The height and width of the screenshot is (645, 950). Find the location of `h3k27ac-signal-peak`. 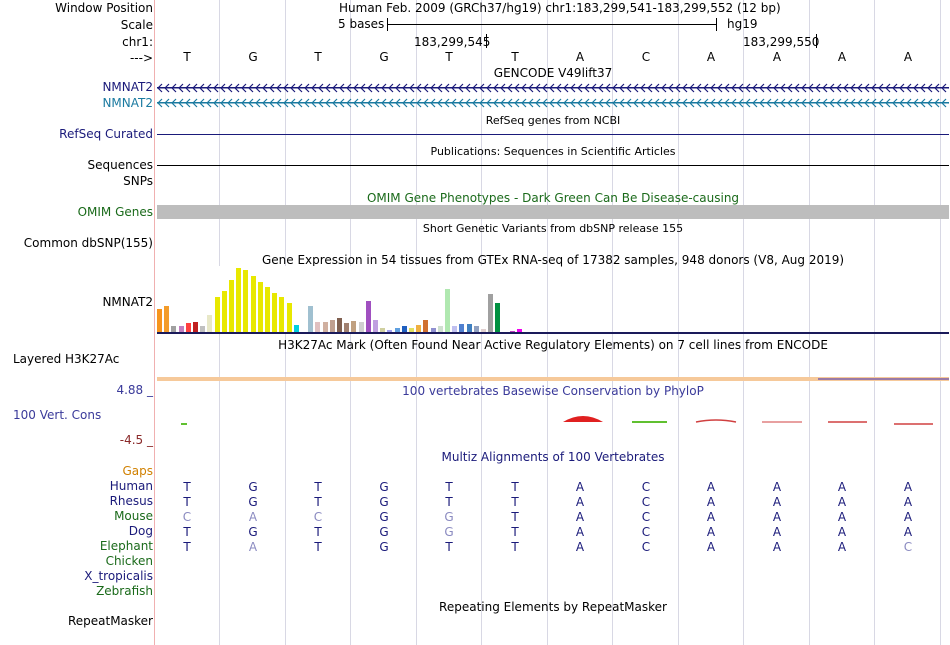

h3k27ac-signal-peak is located at coordinates (883, 379).